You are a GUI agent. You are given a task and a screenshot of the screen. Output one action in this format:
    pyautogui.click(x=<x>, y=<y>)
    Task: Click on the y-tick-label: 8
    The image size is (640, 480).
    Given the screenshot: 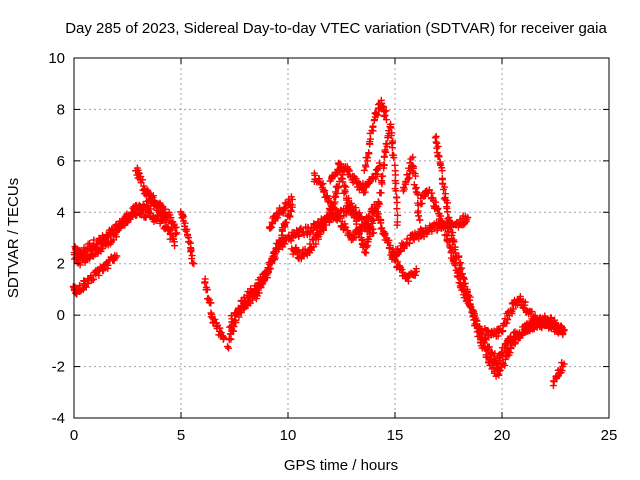 What is the action you would take?
    pyautogui.click(x=61, y=109)
    